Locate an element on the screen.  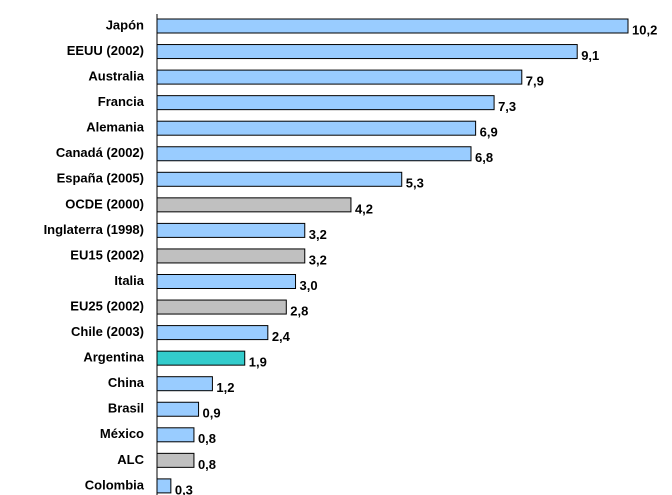
value-label: 3,0 is located at coordinates (309, 285).